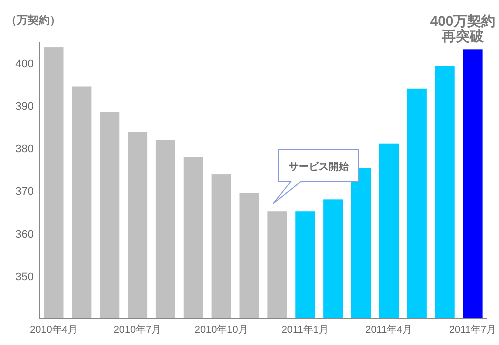  Describe the element at coordinates (463, 28) in the screenshot. I see `annotation: 400万契約再突破` at that location.